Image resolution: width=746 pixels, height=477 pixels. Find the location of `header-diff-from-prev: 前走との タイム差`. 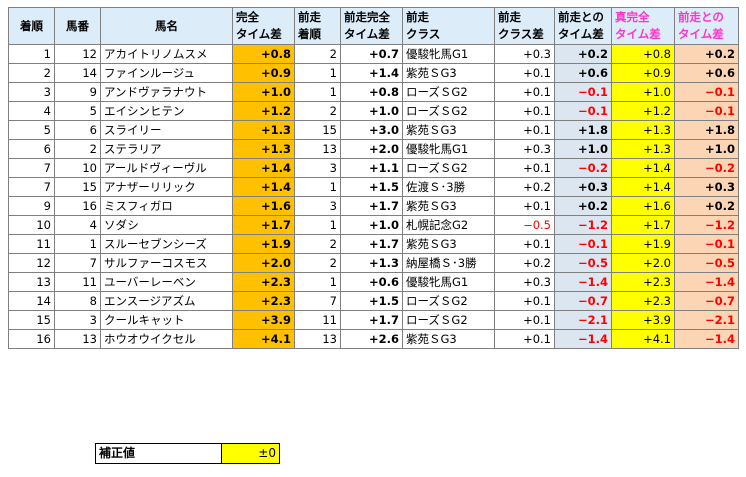

header-diff-from-prev: 前走との タイム差 is located at coordinates (583, 26).